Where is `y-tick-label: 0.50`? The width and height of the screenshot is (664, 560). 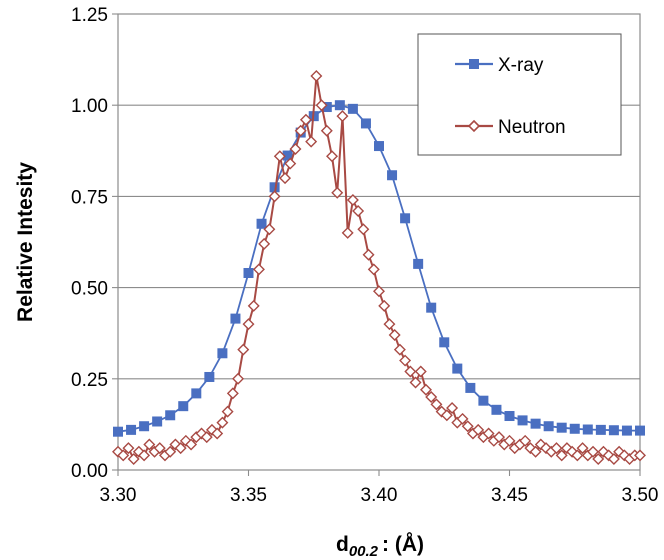 y-tick-label: 0.50 is located at coordinates (89, 289).